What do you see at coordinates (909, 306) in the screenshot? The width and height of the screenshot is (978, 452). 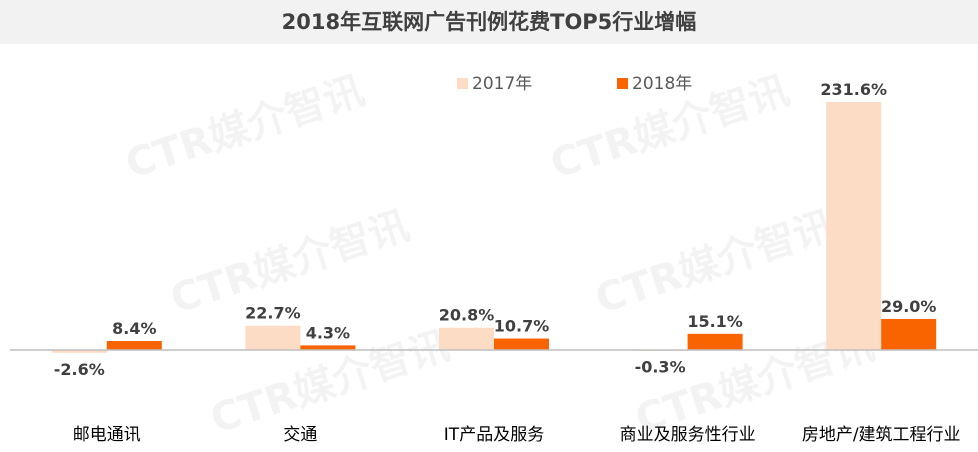 I see `data-label: 29.0%` at bounding box center [909, 306].